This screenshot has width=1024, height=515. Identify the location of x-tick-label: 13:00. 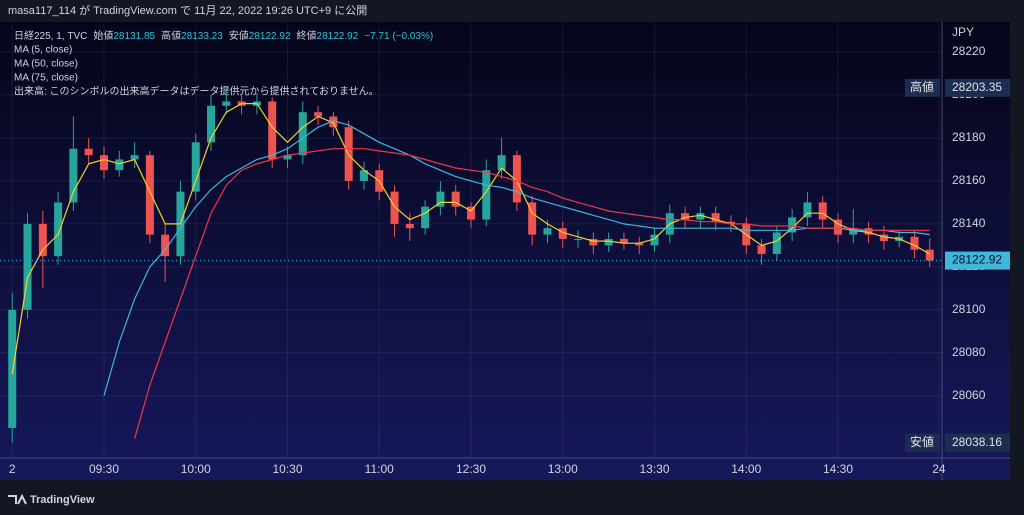
(563, 469).